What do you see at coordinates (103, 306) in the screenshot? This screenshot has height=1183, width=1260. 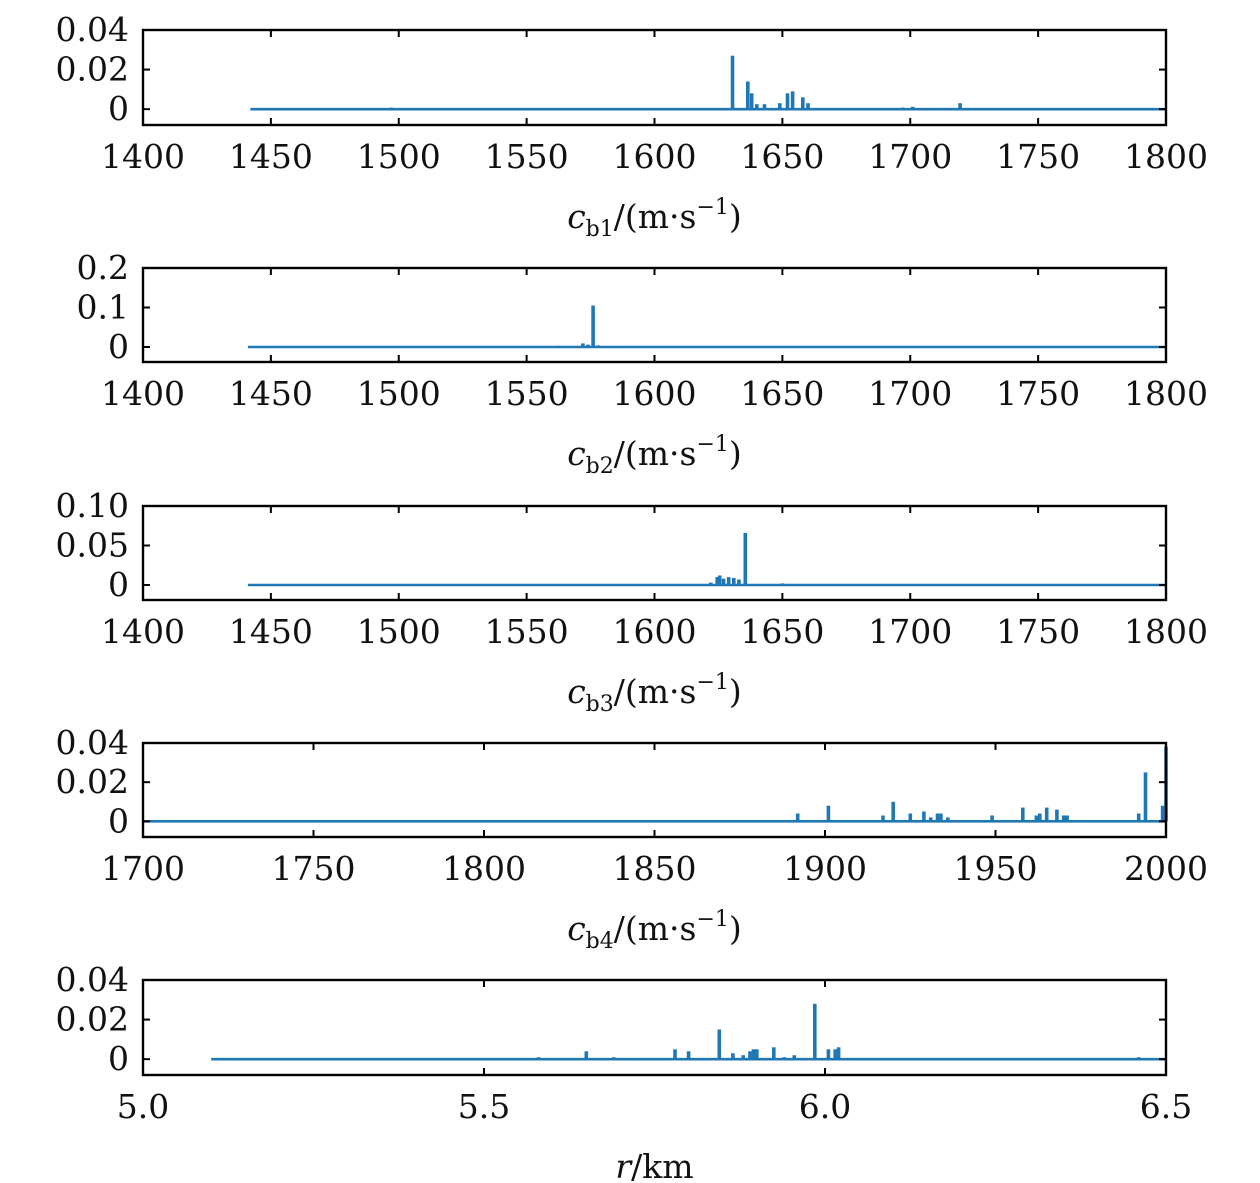 I see `panel-2-ytick-label: 0.1` at bounding box center [103, 306].